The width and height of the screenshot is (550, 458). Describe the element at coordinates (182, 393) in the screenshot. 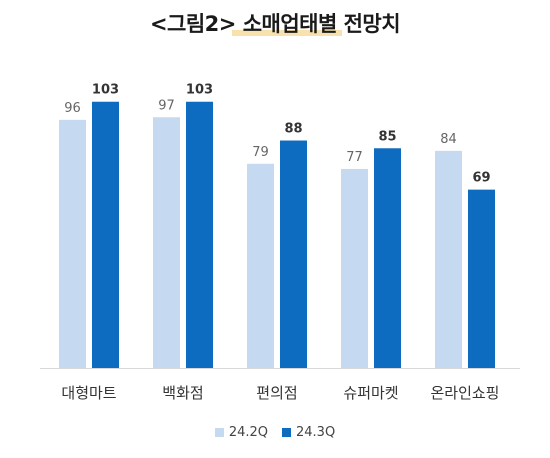

I see `category-label-1: 백화점` at that location.